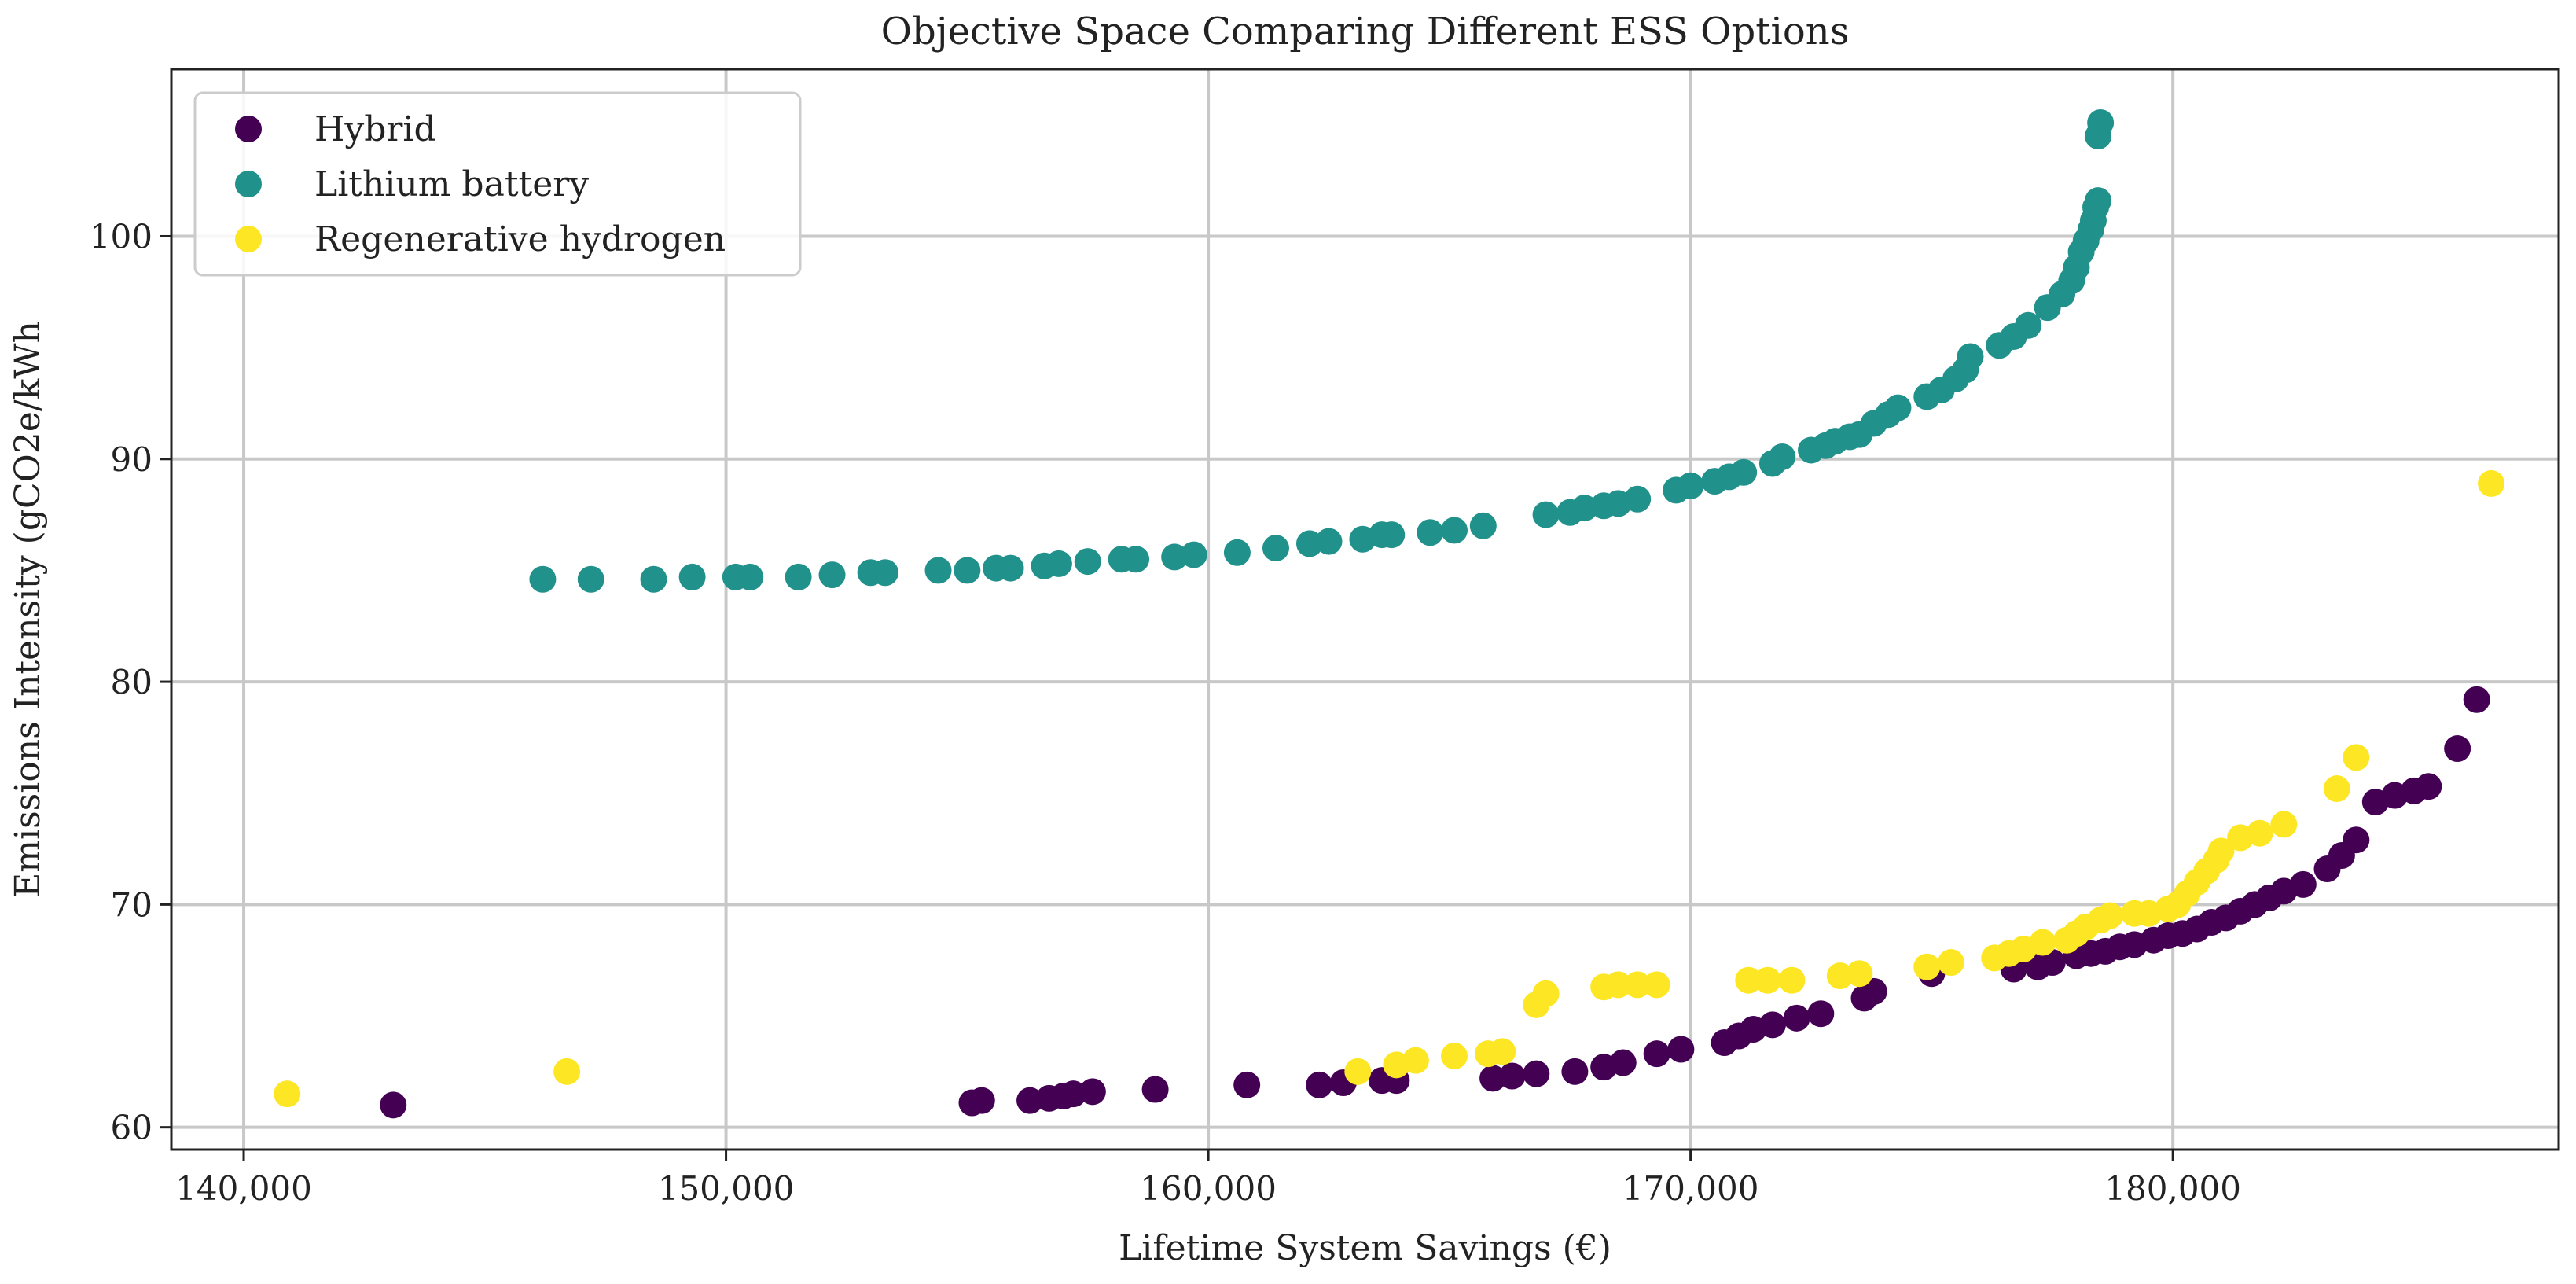 Image resolution: width=2576 pixels, height=1284 pixels. Describe the element at coordinates (132, 682) in the screenshot. I see `y-tick-label: 80` at that location.